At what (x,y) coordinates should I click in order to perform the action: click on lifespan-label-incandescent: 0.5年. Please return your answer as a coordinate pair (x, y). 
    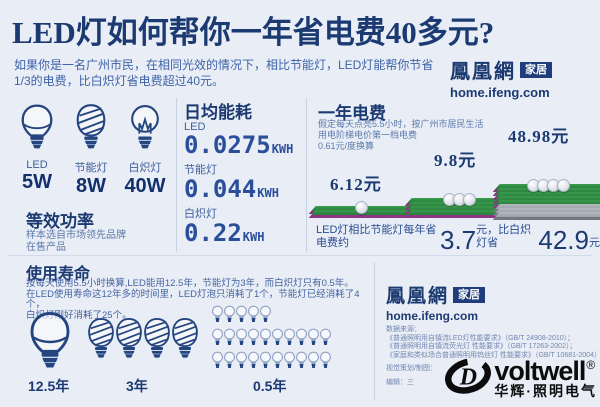
    Looking at the image, I should click on (270, 386).